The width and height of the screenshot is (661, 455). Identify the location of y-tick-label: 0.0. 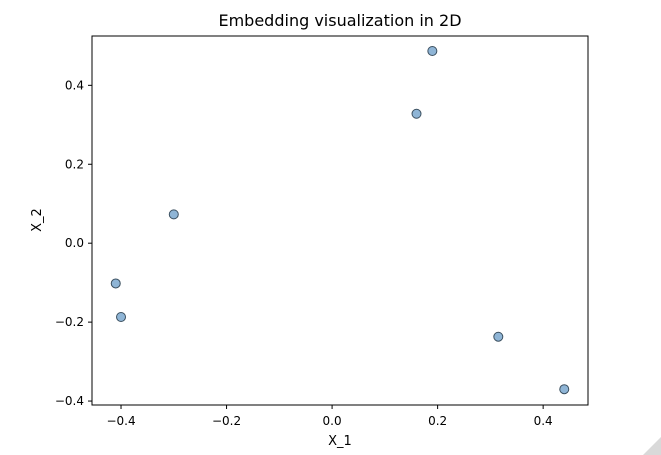
(74, 243).